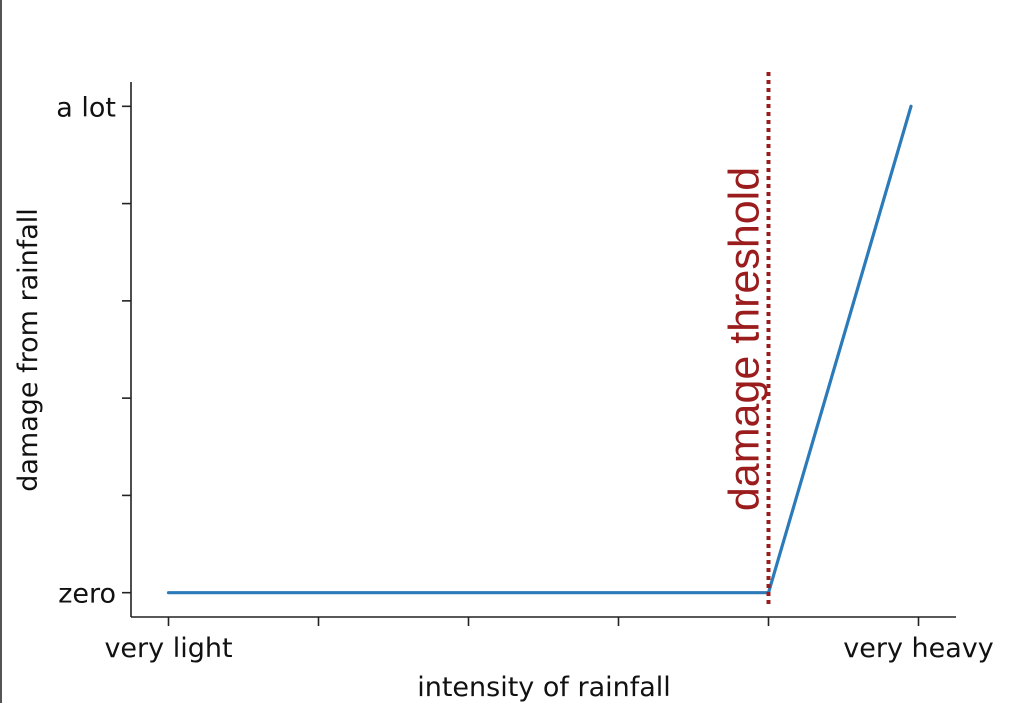 This screenshot has height=703, width=1023. What do you see at coordinates (1, 351) in the screenshot?
I see `left-border` at bounding box center [1, 351].